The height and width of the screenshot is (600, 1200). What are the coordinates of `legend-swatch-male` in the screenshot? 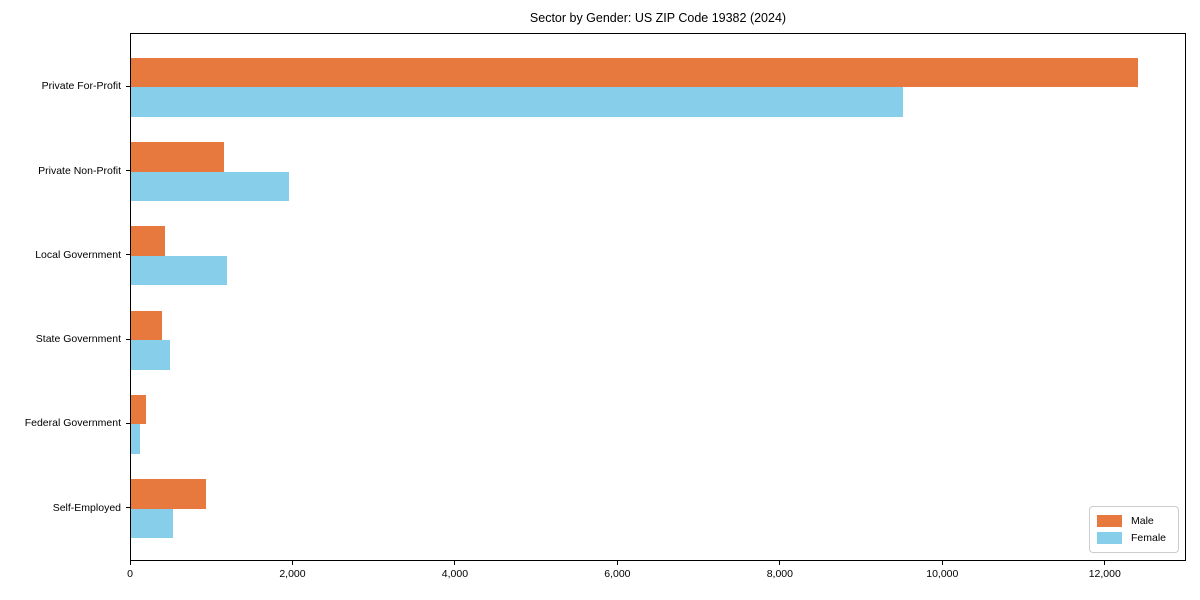 It's located at (1109, 520).